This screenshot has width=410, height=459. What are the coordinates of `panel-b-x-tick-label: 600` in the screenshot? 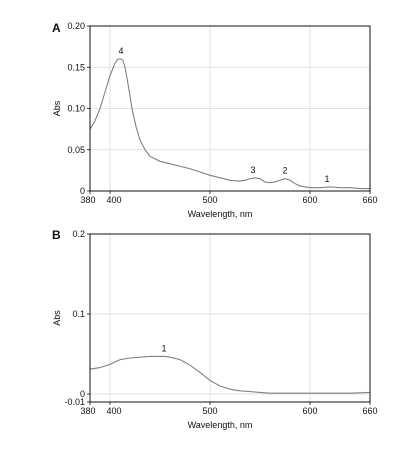 It's located at (309, 411).